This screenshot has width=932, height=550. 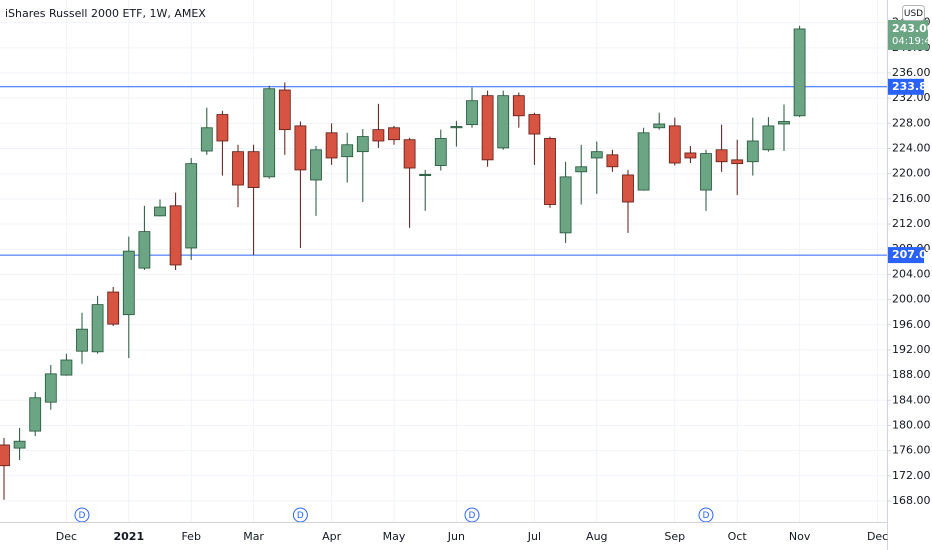 What do you see at coordinates (911, 450) in the screenshot?
I see `y-tick-label: 176.00` at bounding box center [911, 450].